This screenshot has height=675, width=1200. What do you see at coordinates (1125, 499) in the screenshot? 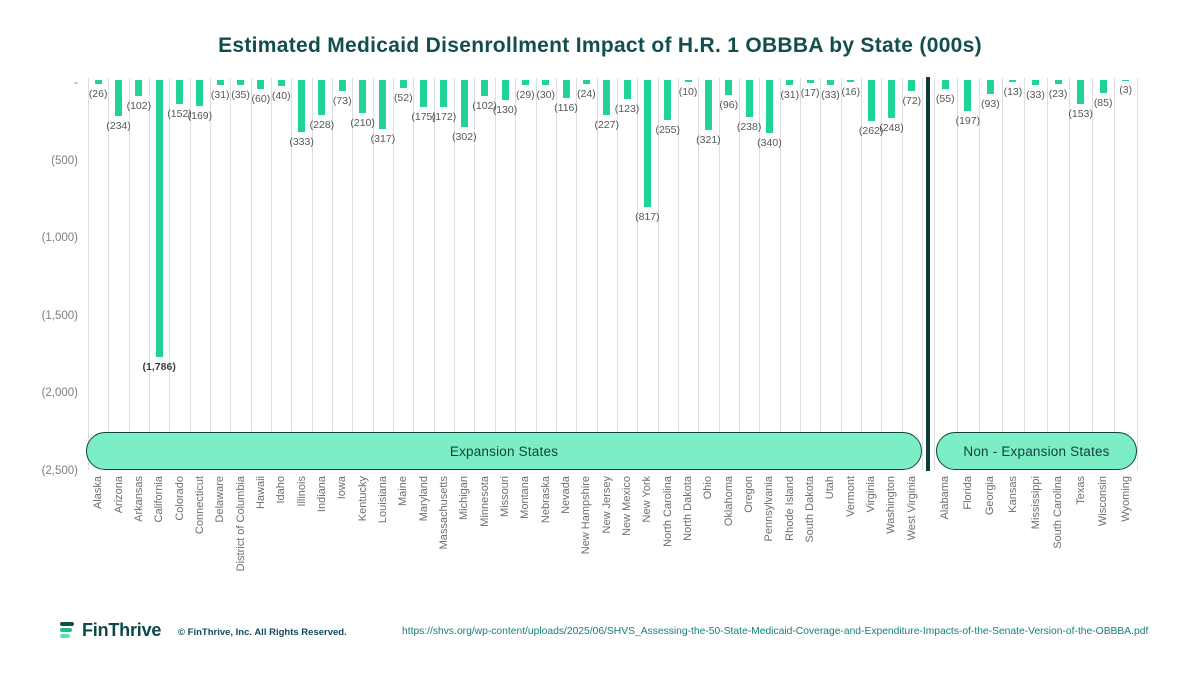
I see `x-axis-label-wyoming: Wyoming` at bounding box center [1125, 499].